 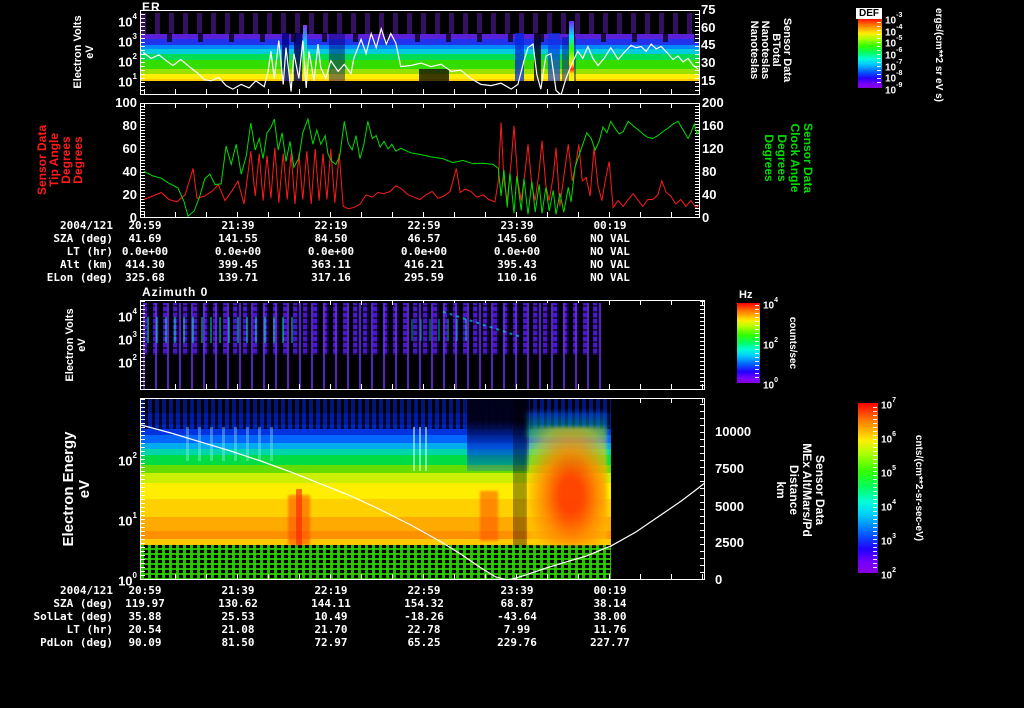 What do you see at coordinates (800, 490) in the screenshot?
I see `panel4-y2label: Sensor Data MEx Alt/Mars/Pd Distance km` at bounding box center [800, 490].